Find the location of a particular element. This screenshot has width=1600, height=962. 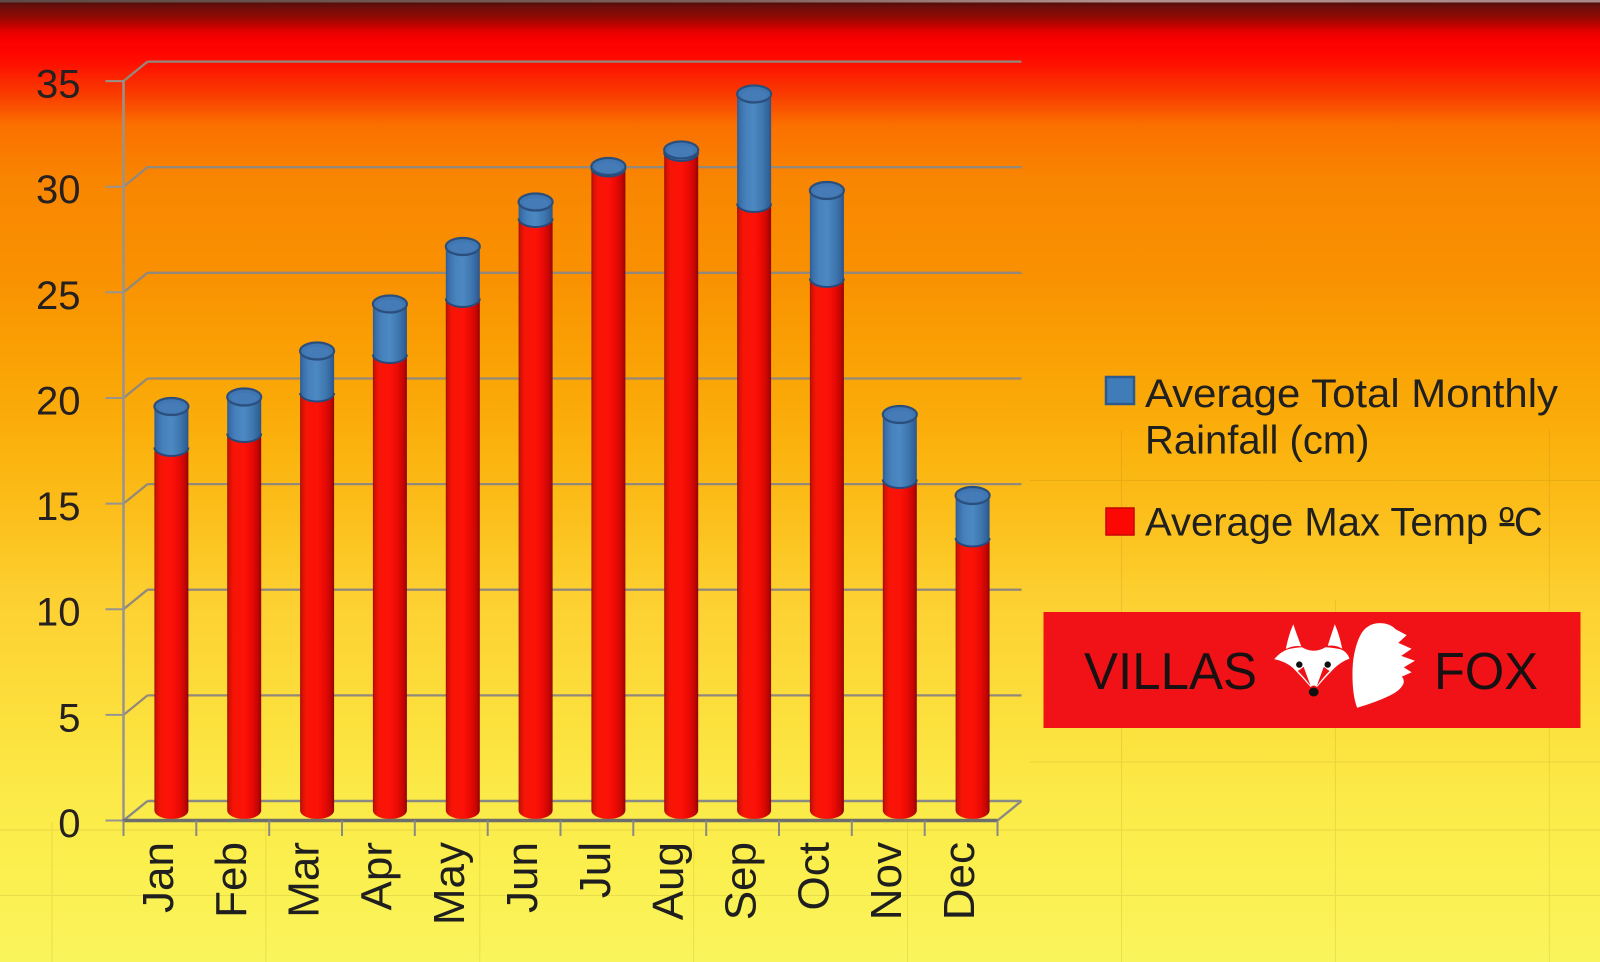

svg-text: Rainfall (cm) is located at coordinates (1257, 441).